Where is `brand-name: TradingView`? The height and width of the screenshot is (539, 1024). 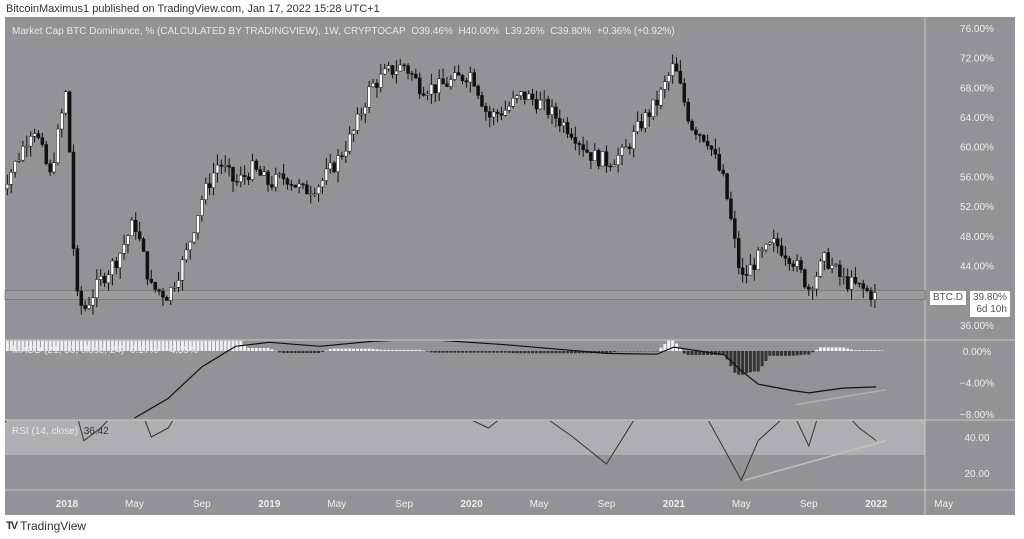
brand-name: TradingView is located at coordinates (53, 526).